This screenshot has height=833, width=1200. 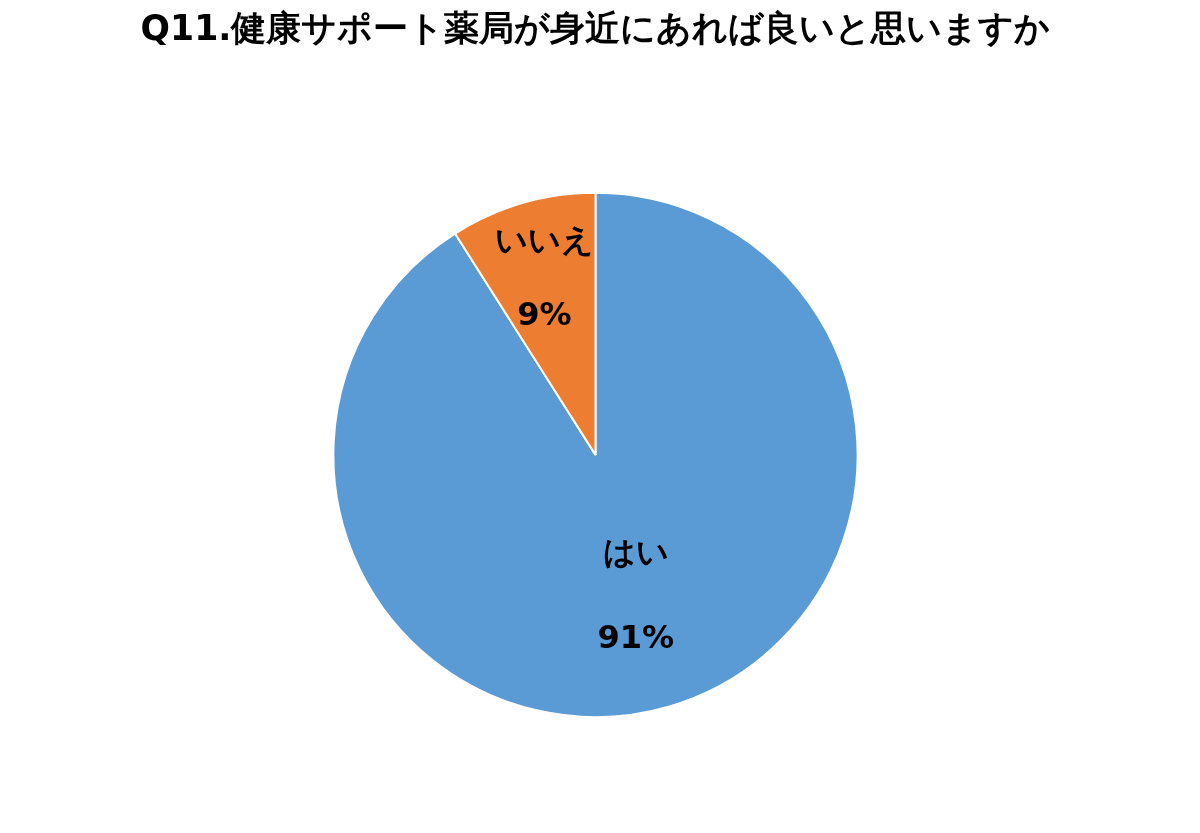 I want to click on data-label: 91%, so click(x=636, y=637).